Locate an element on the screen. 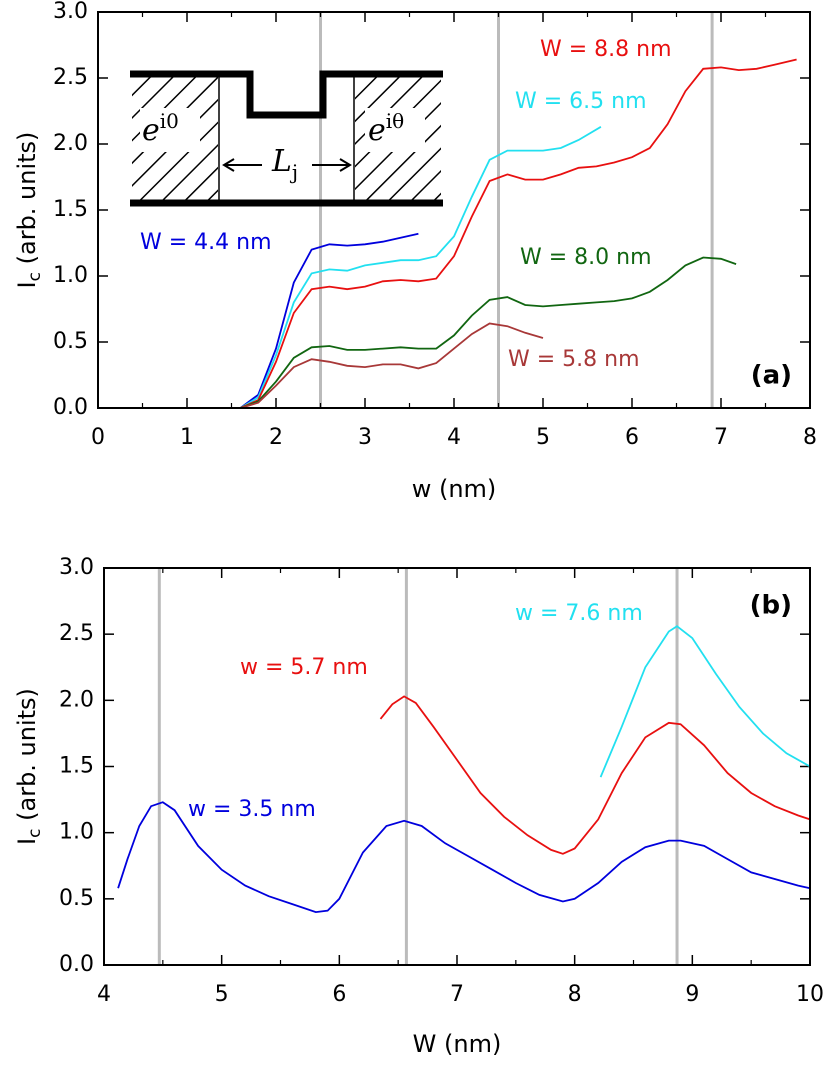 This screenshot has width=830, height=1067. x-axis-label: W (nm) is located at coordinates (457, 1044).